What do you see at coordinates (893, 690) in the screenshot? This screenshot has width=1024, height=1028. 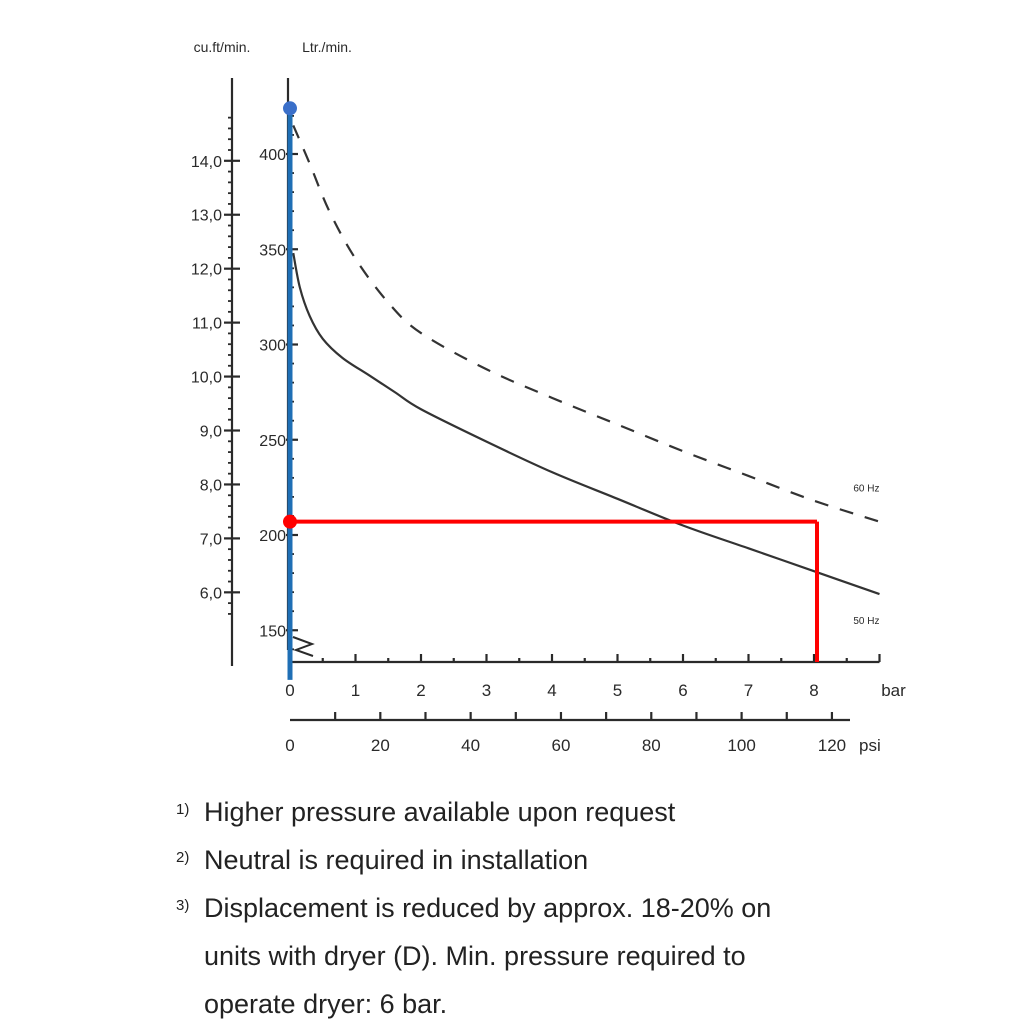 I see `bar-axis-label: bar` at bounding box center [893, 690].